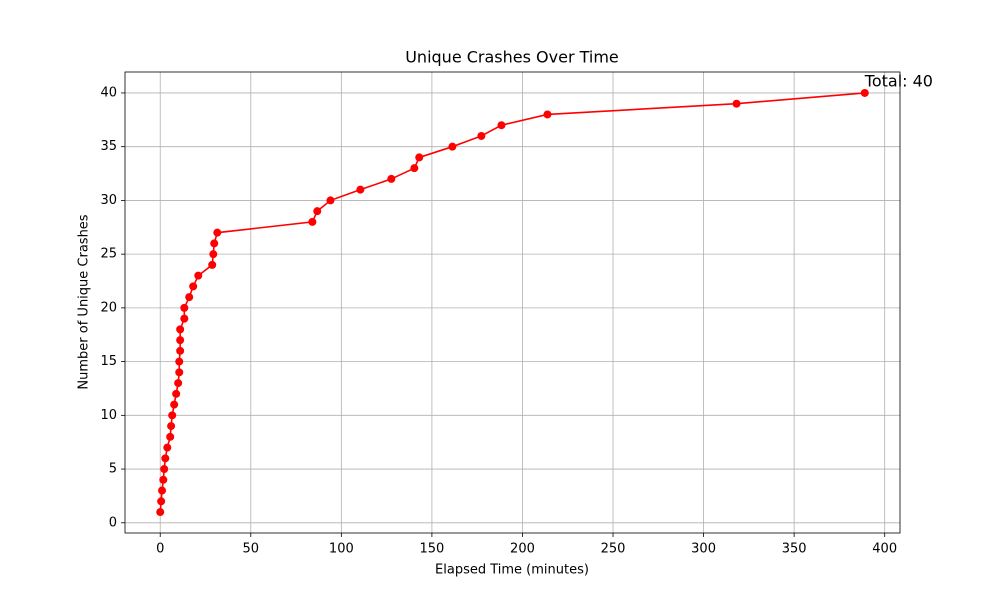  What do you see at coordinates (108, 415) in the screenshot?
I see `y-tick-label: 10` at bounding box center [108, 415].